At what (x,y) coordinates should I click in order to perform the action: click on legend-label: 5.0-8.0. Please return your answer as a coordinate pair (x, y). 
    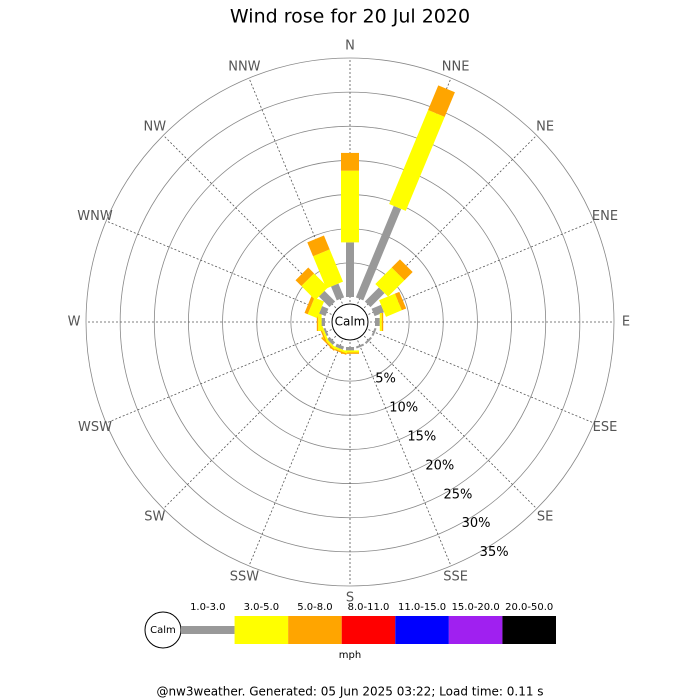
    Looking at the image, I should click on (314, 607).